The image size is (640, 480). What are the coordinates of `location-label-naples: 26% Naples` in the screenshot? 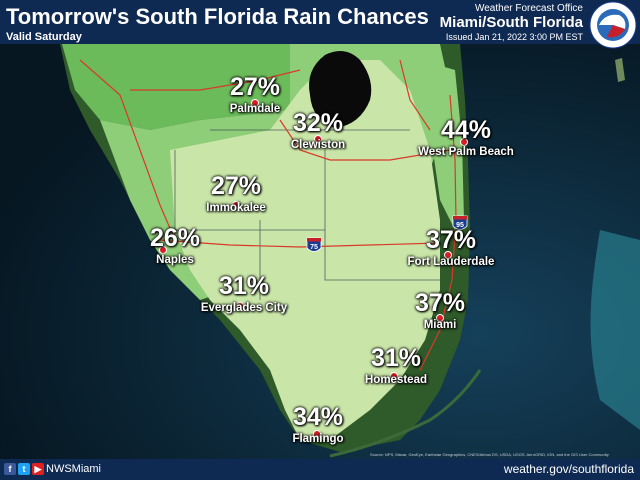 It's located at (175, 246).